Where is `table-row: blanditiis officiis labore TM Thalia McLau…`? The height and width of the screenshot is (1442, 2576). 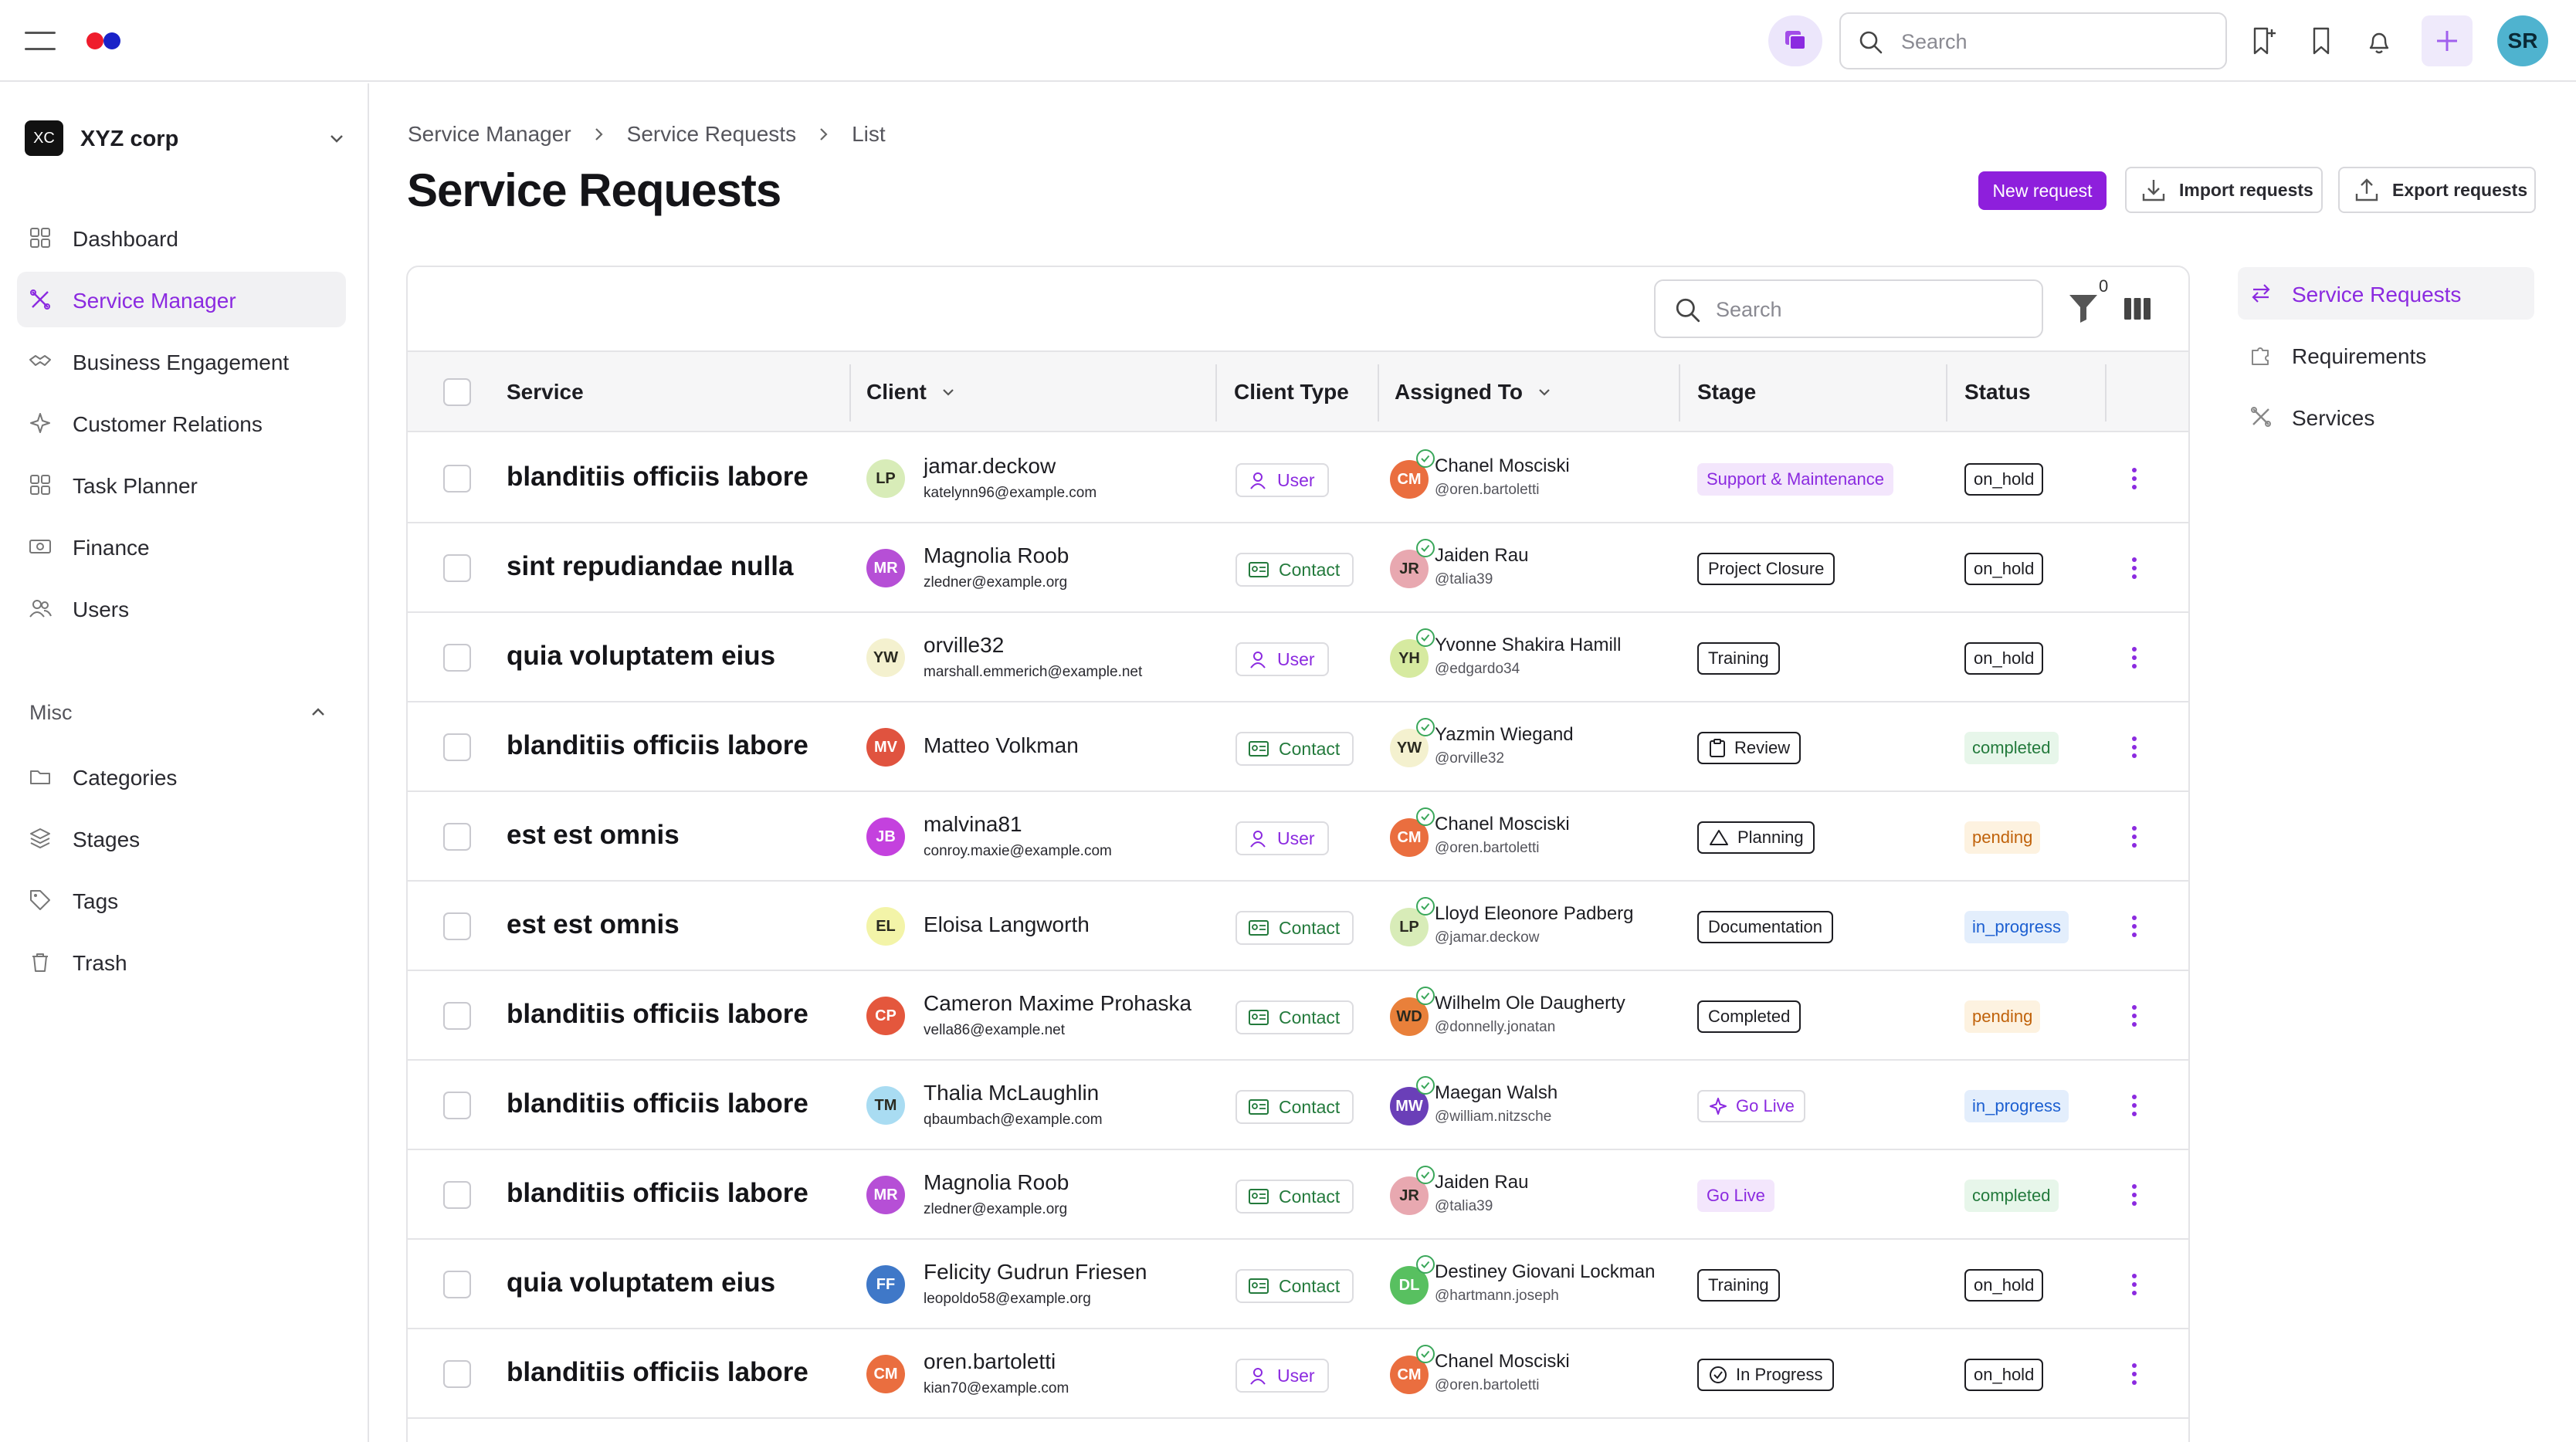
table-row: blanditiis officiis labore TM Thalia McLau… is located at coordinates (1298, 1106).